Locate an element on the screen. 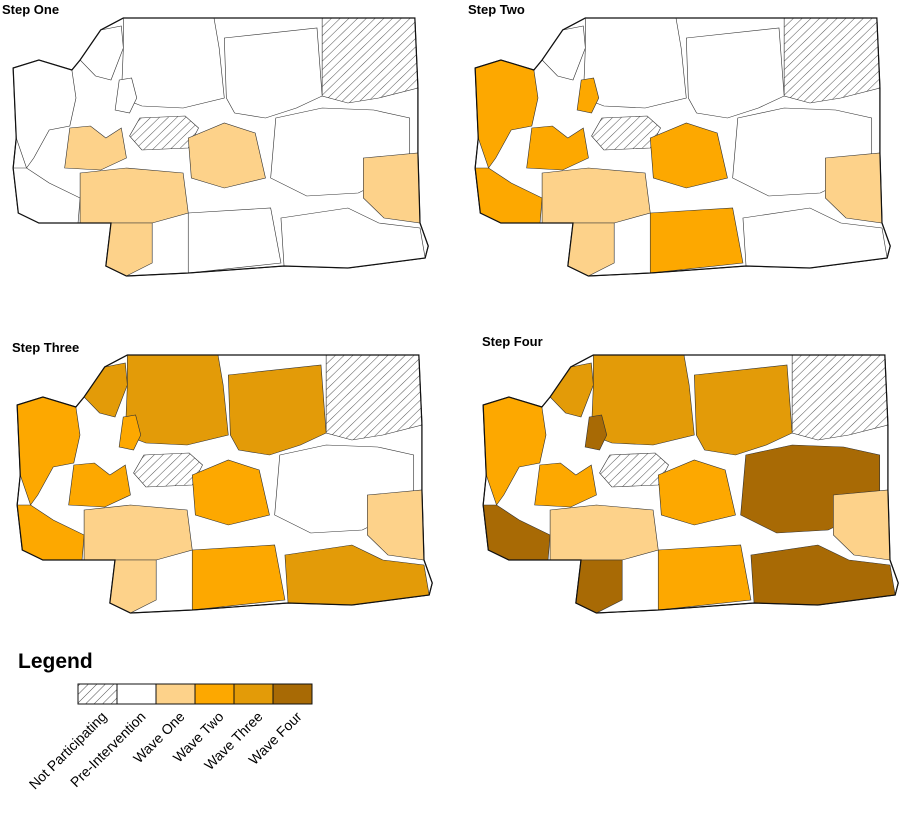  panel-title-step-2: Step Two is located at coordinates (496, 9).